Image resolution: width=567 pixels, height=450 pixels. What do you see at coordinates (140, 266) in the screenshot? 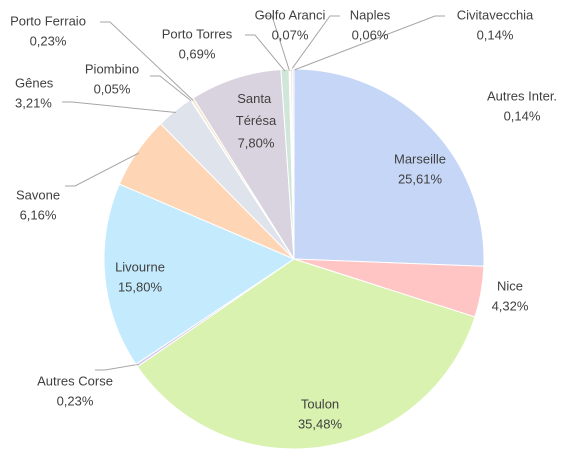
I see `slice-label: Livourne` at bounding box center [140, 266].